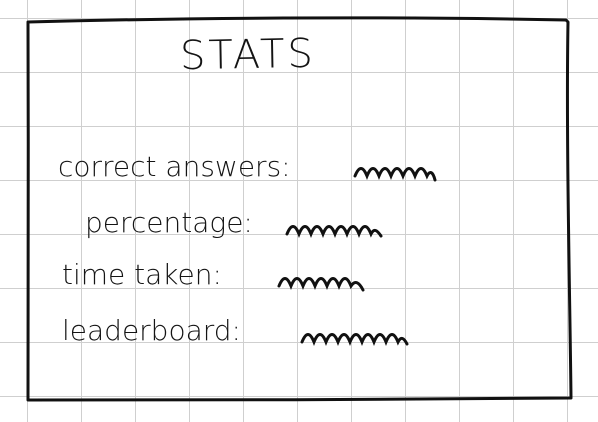 The width and height of the screenshot is (598, 422). What do you see at coordinates (169, 222) in the screenshot?
I see `percentage-label: percentage:` at bounding box center [169, 222].